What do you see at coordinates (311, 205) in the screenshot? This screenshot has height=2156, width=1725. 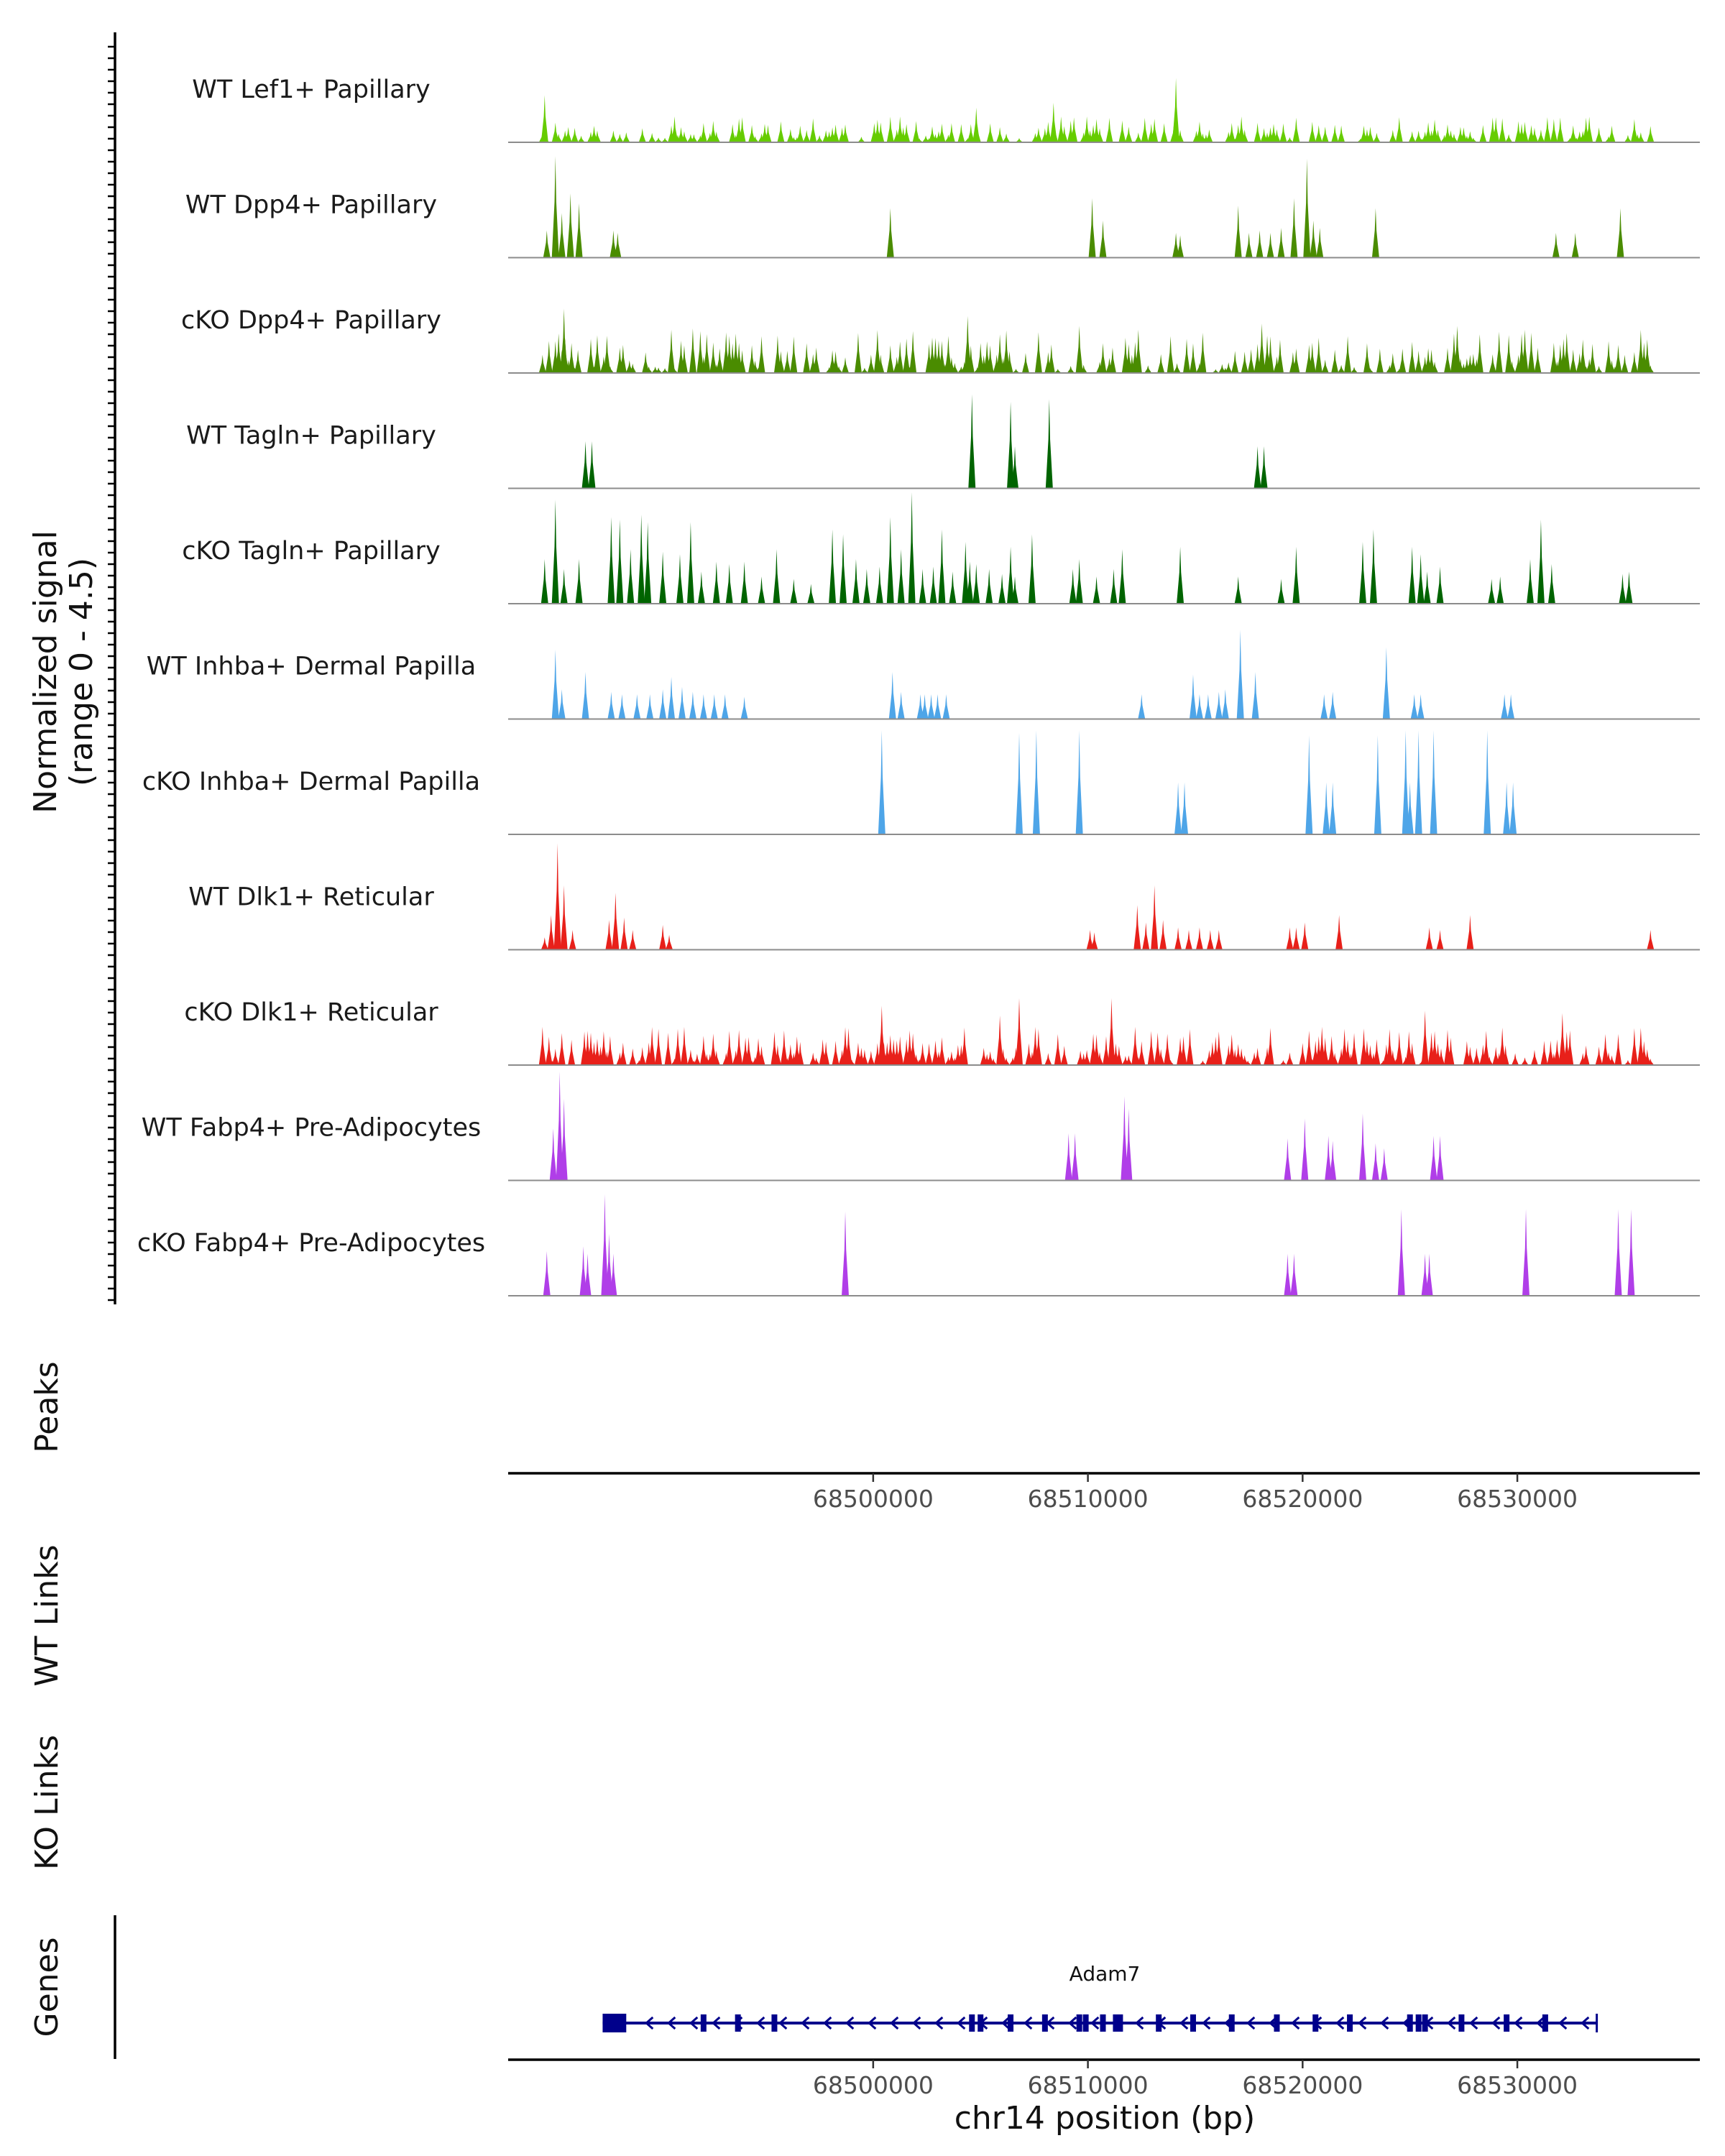 I see `track-label: WT Dpp4+ Papillary` at bounding box center [311, 205].